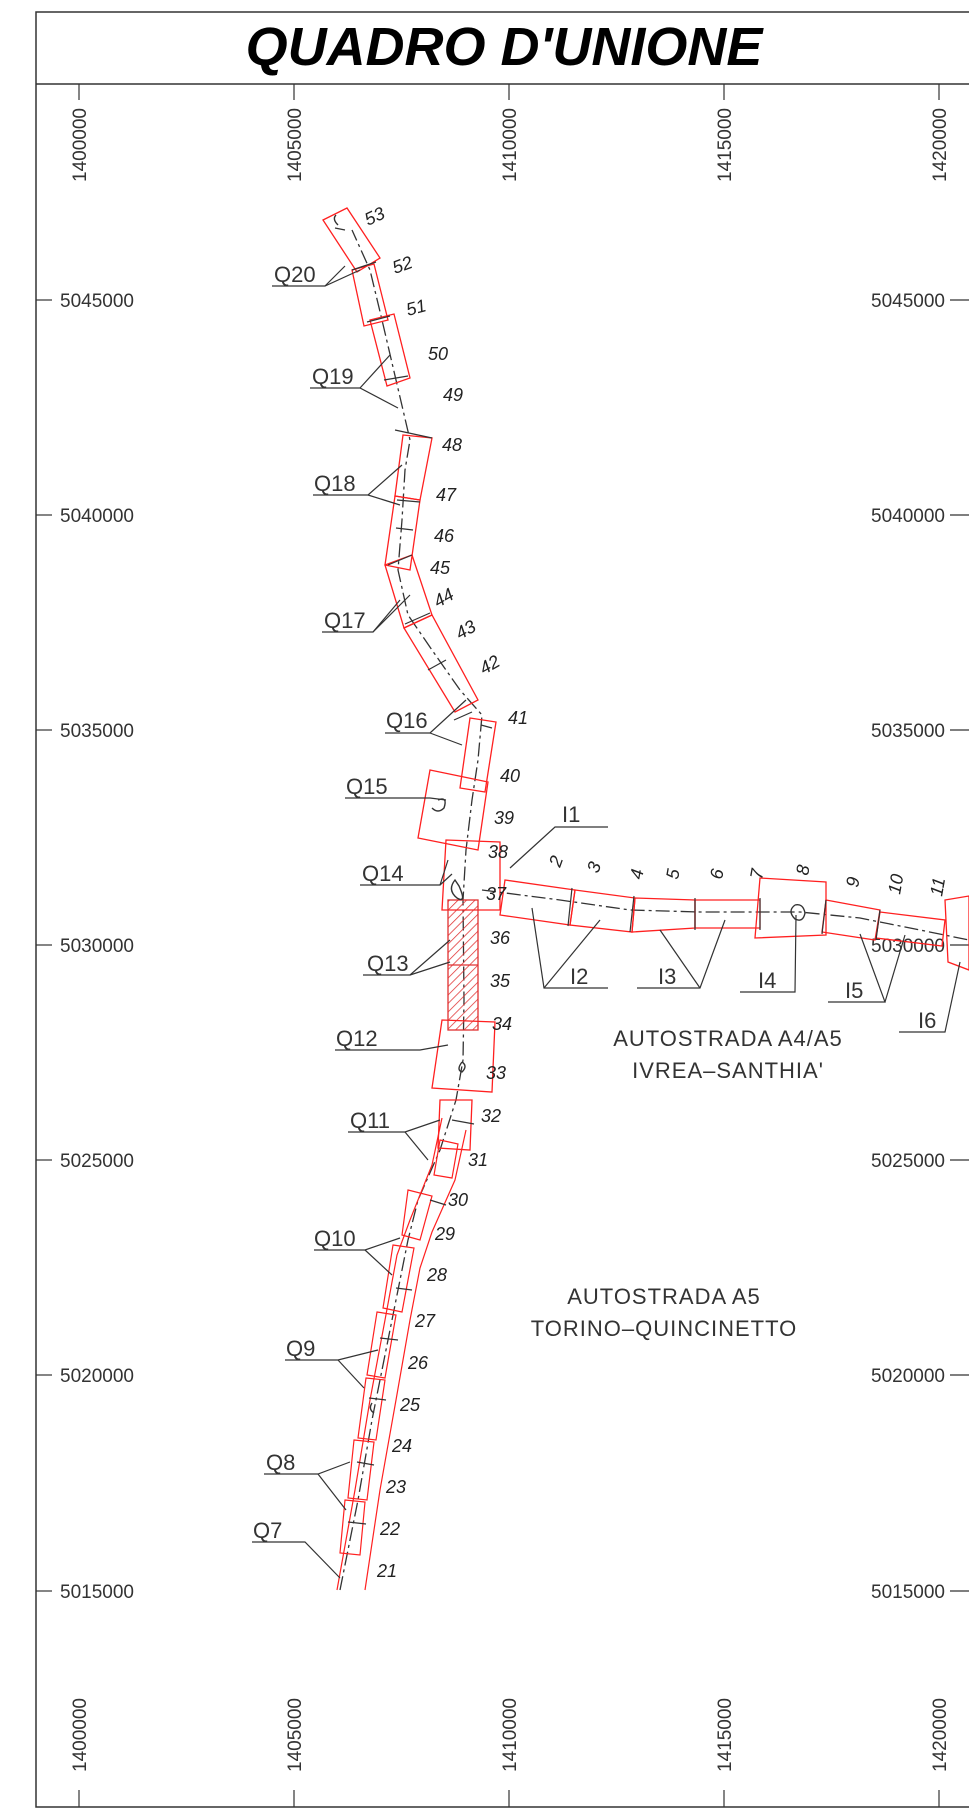 This screenshot has width=969, height=1810. I want to click on y-tick-left: 5035000, so click(97, 731).